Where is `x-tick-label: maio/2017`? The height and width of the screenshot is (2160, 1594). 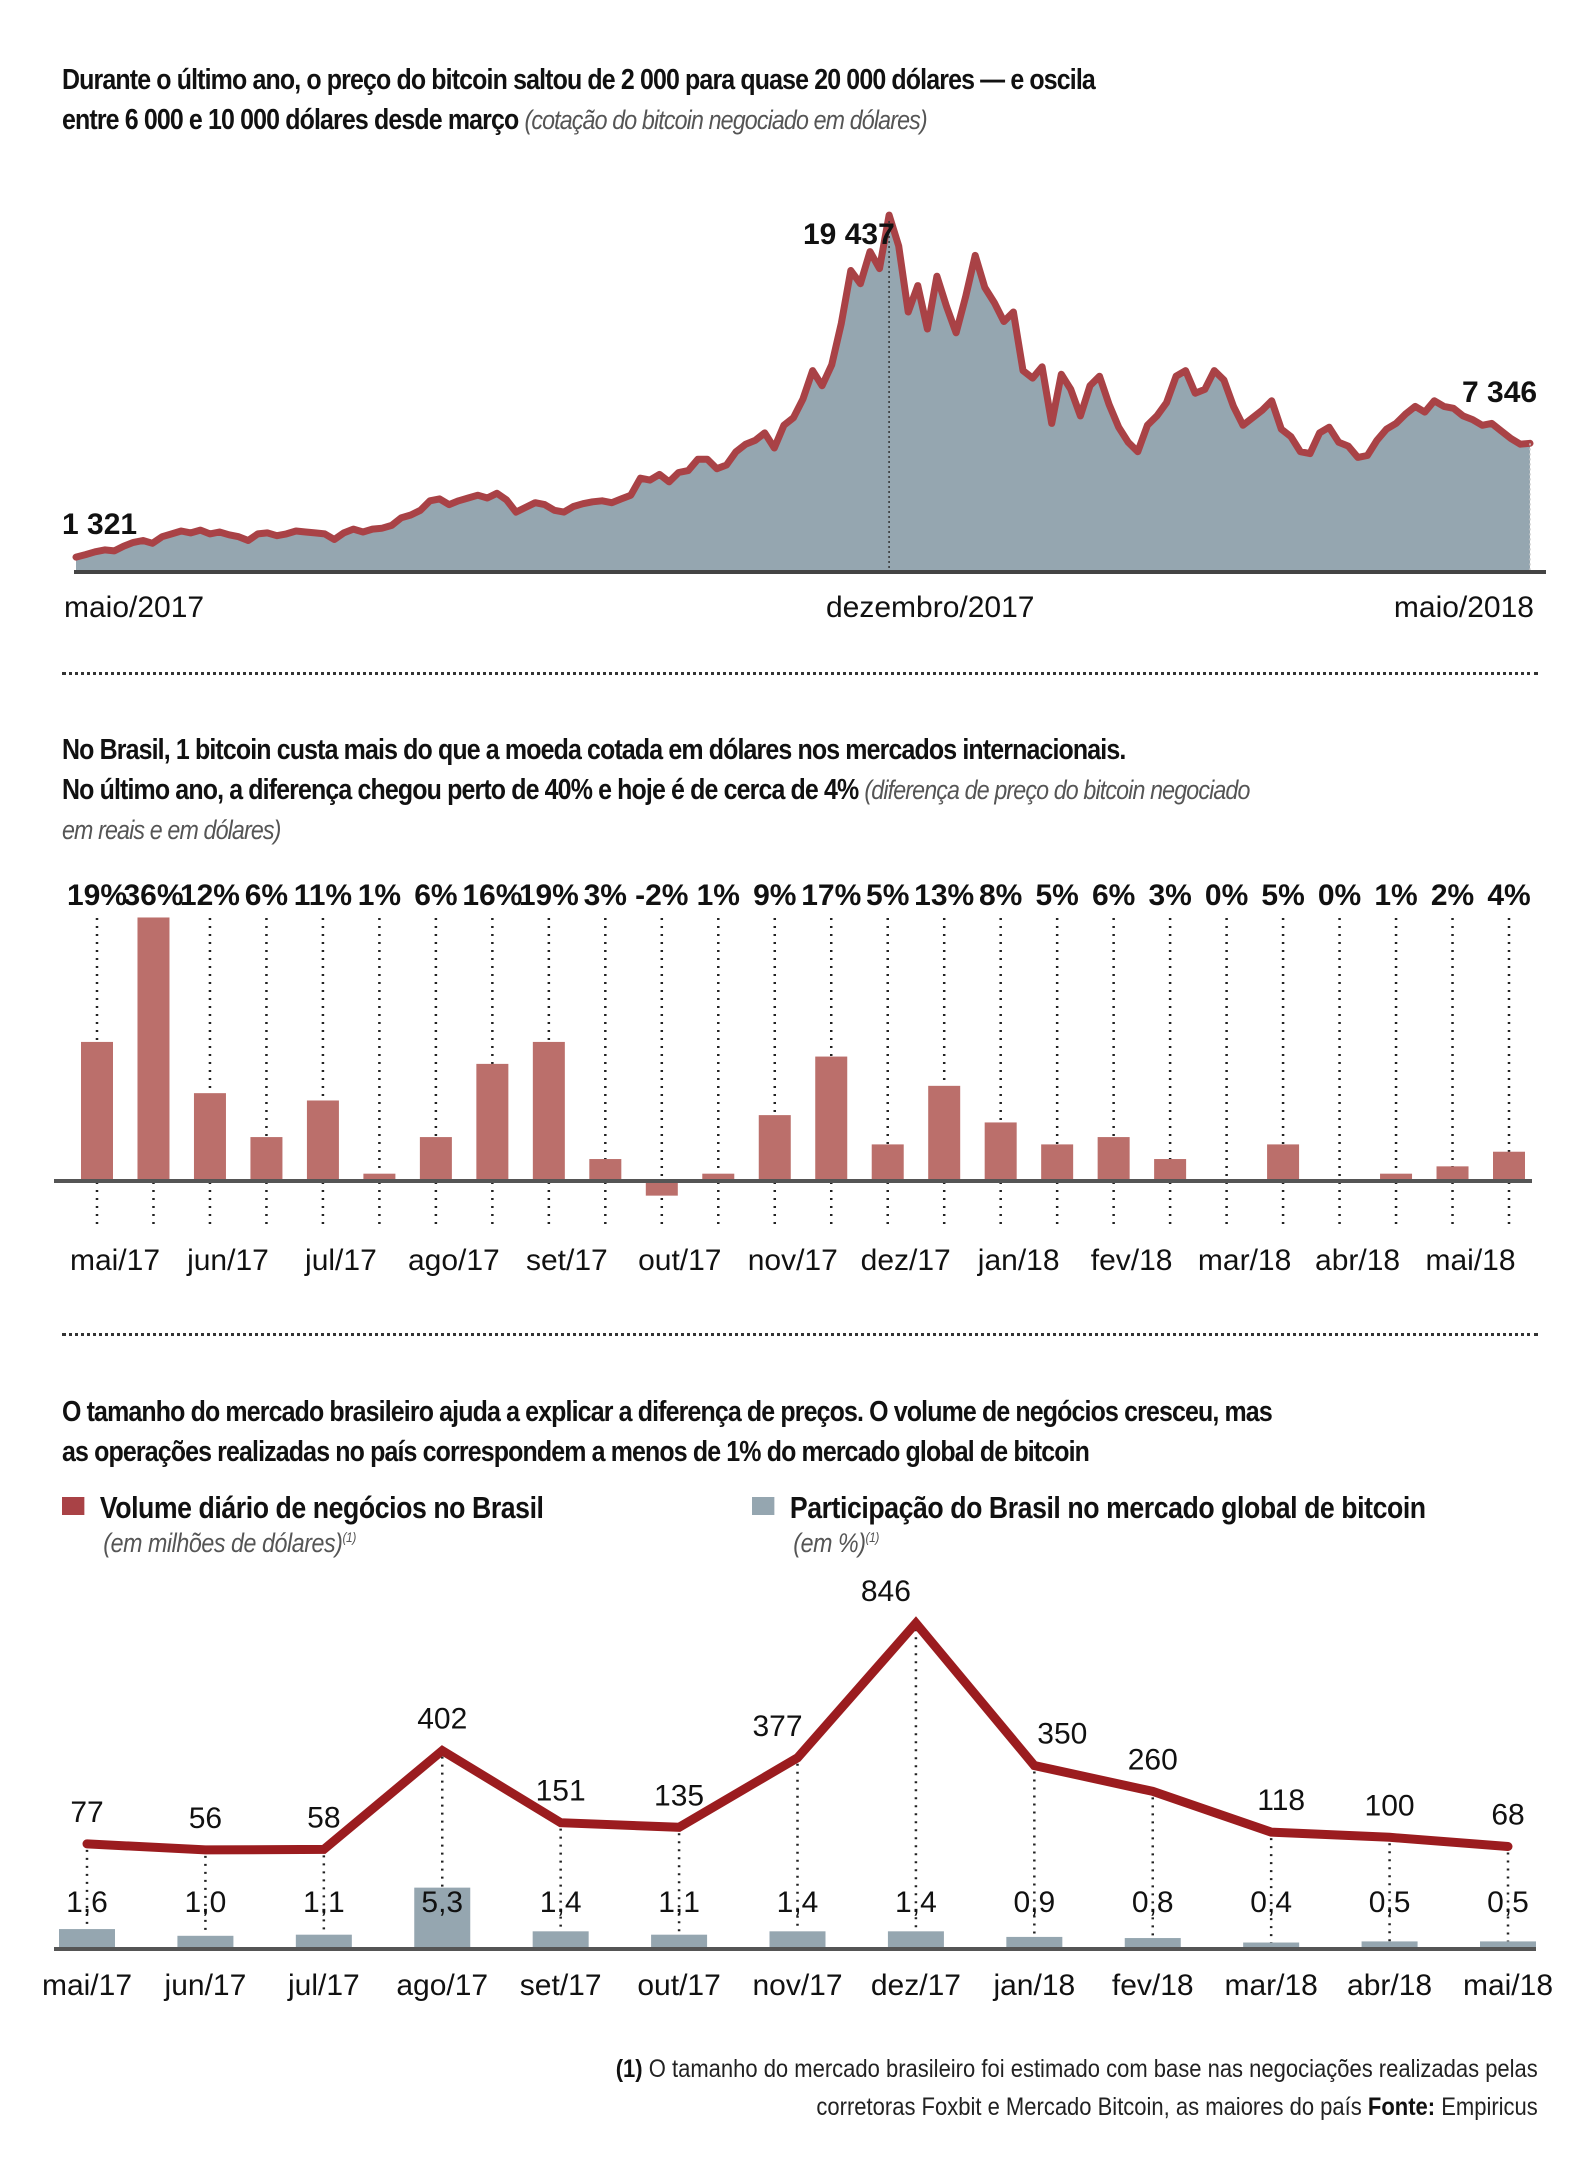 x-tick-label: maio/2017 is located at coordinates (134, 607).